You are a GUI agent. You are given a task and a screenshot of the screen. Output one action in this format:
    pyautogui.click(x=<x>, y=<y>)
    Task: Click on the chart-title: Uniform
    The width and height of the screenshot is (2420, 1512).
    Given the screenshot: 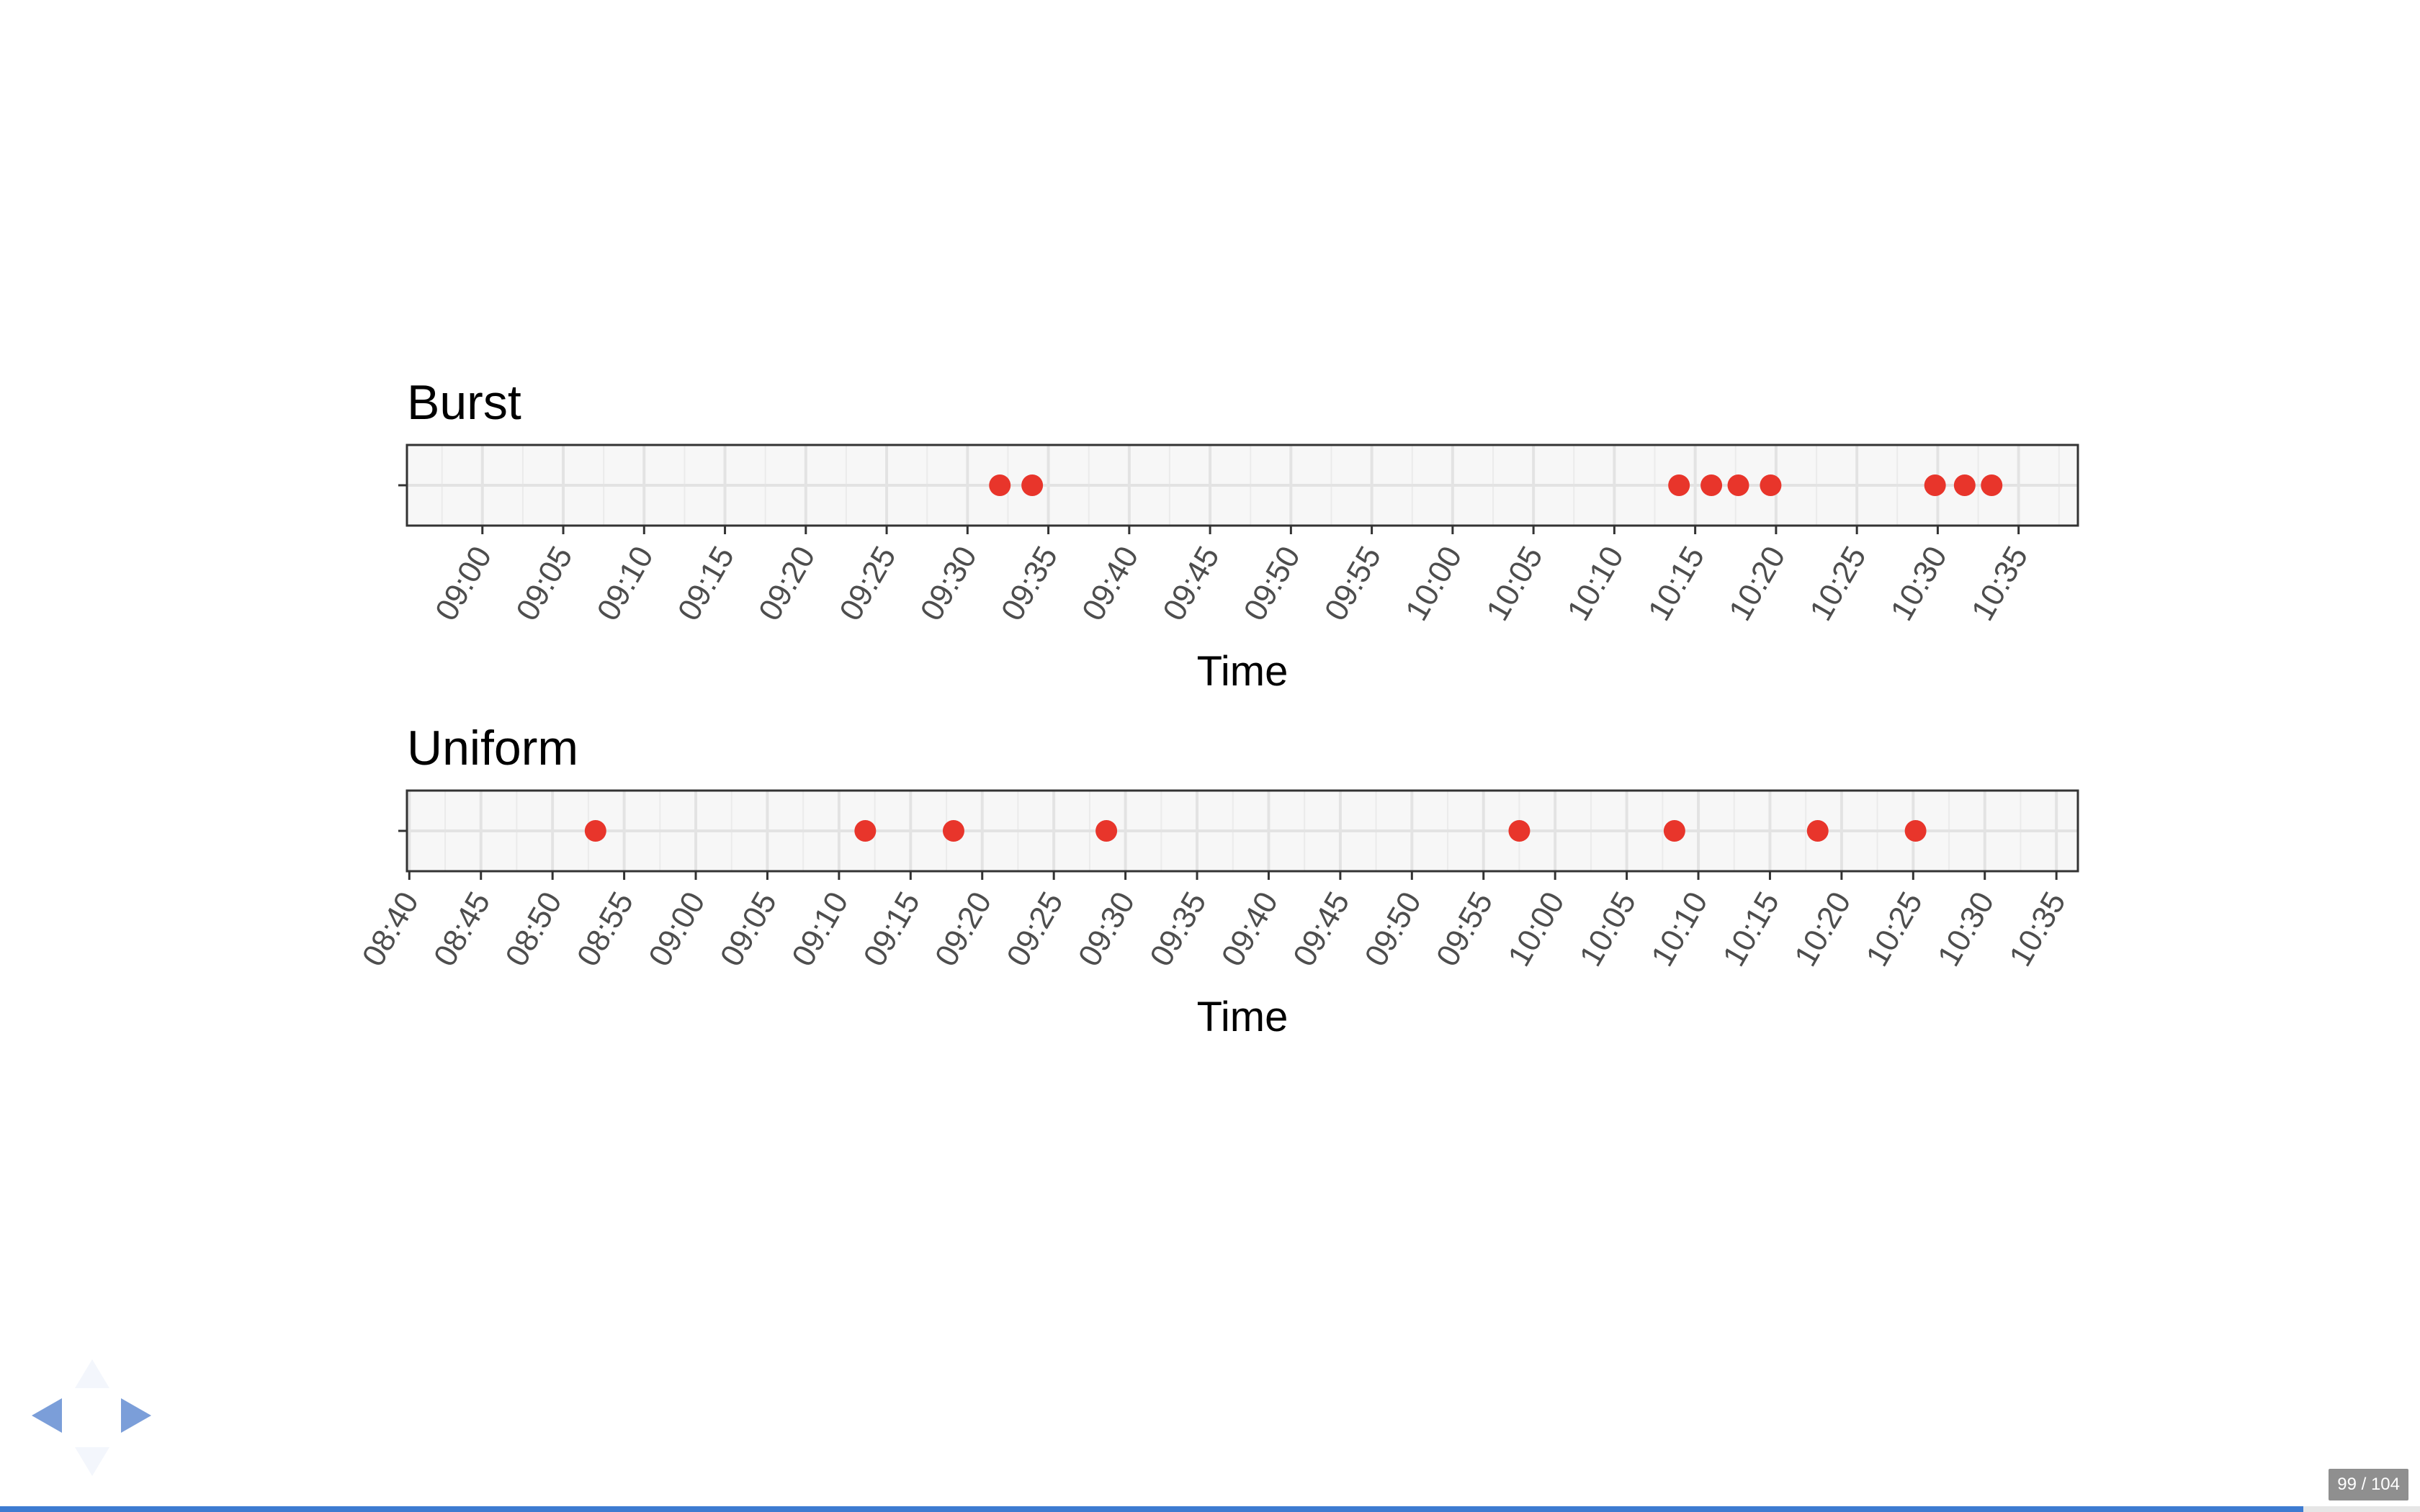 What is the action you would take?
    pyautogui.click(x=492, y=748)
    